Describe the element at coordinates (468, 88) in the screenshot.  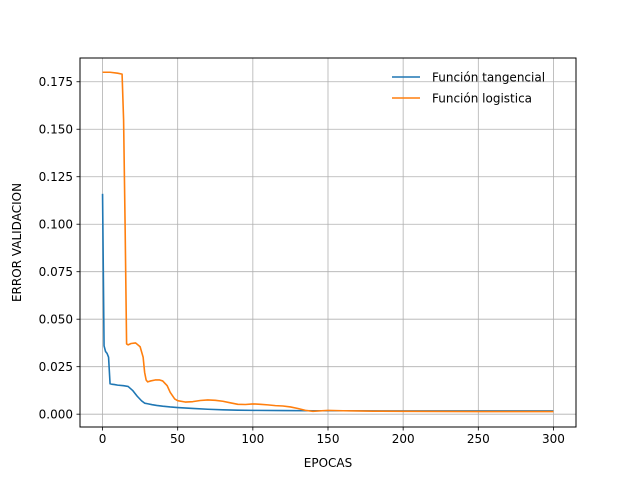
I see `legend: Función tangencial Función logistica` at that location.